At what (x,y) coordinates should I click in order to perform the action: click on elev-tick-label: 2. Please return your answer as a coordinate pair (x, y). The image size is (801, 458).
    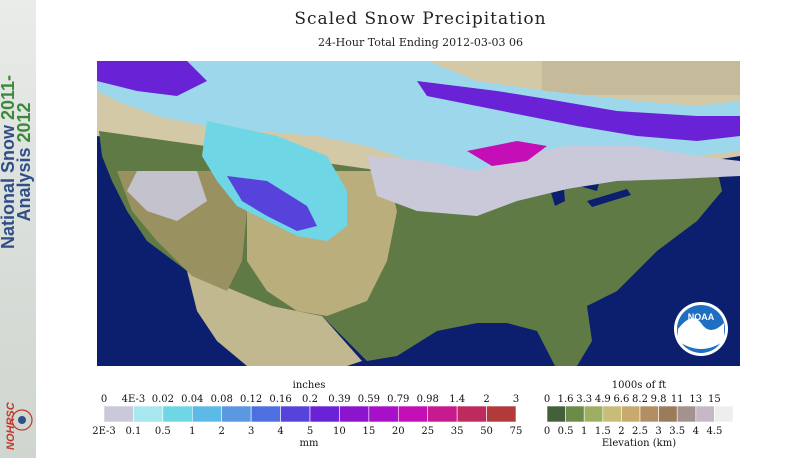
    Looking at the image, I should click on (621, 431).